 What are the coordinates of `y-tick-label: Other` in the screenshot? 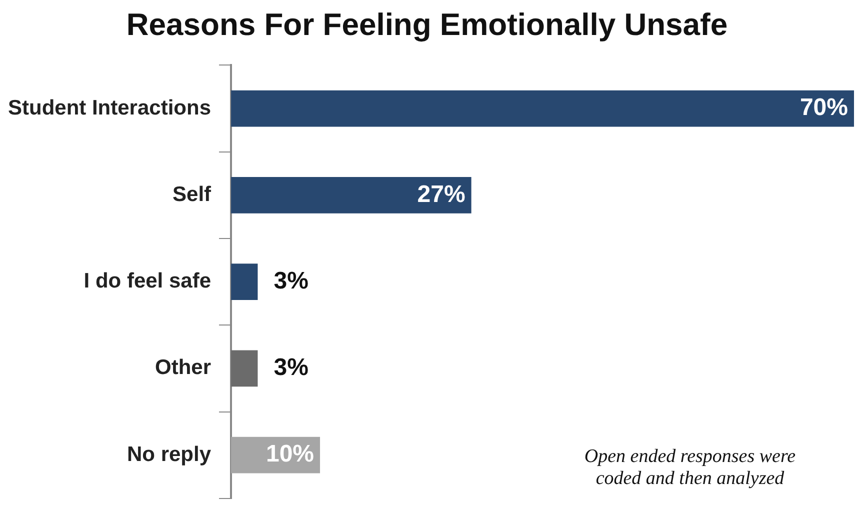 It's located at (183, 368).